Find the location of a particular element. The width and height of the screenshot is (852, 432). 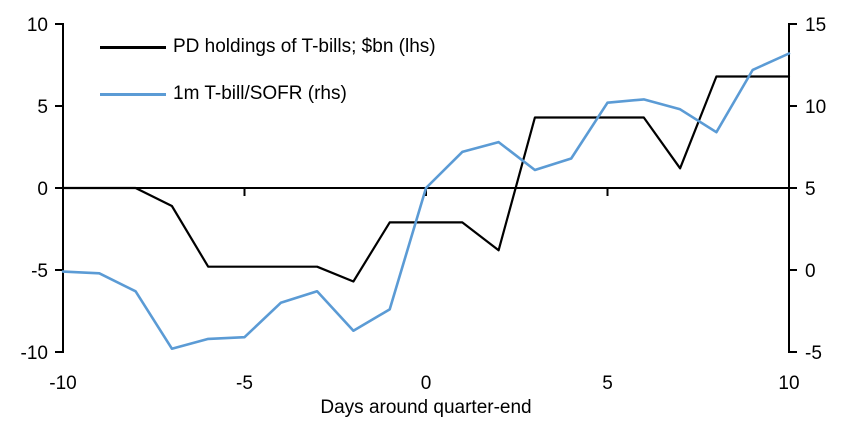

left-axis-tick-label: -5 is located at coordinates (39, 271).